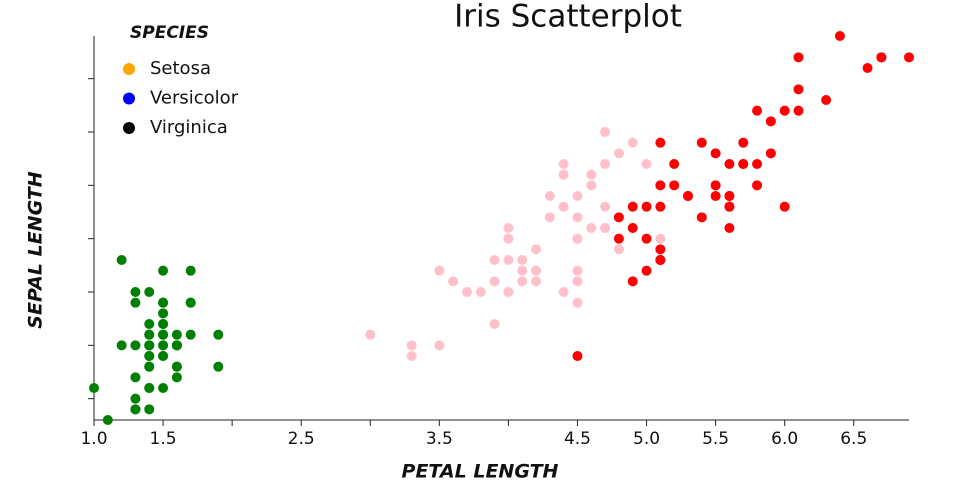 This screenshot has width=960, height=500. Describe the element at coordinates (301, 439) in the screenshot. I see `x-tick-label: 2.5` at that location.